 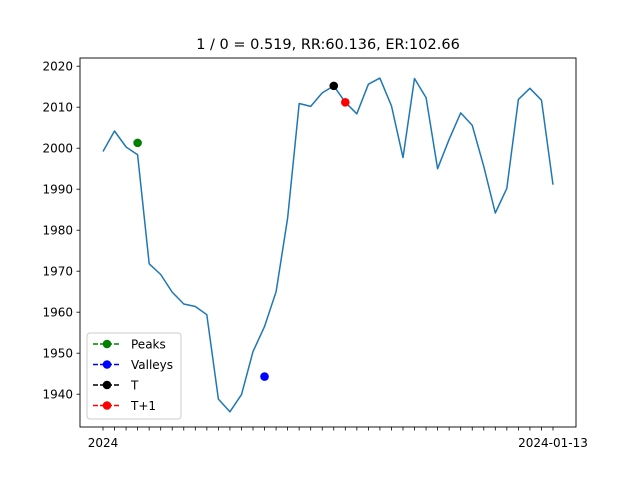 I want to click on x-tick-label-last: 2024-01-13, so click(x=553, y=443).